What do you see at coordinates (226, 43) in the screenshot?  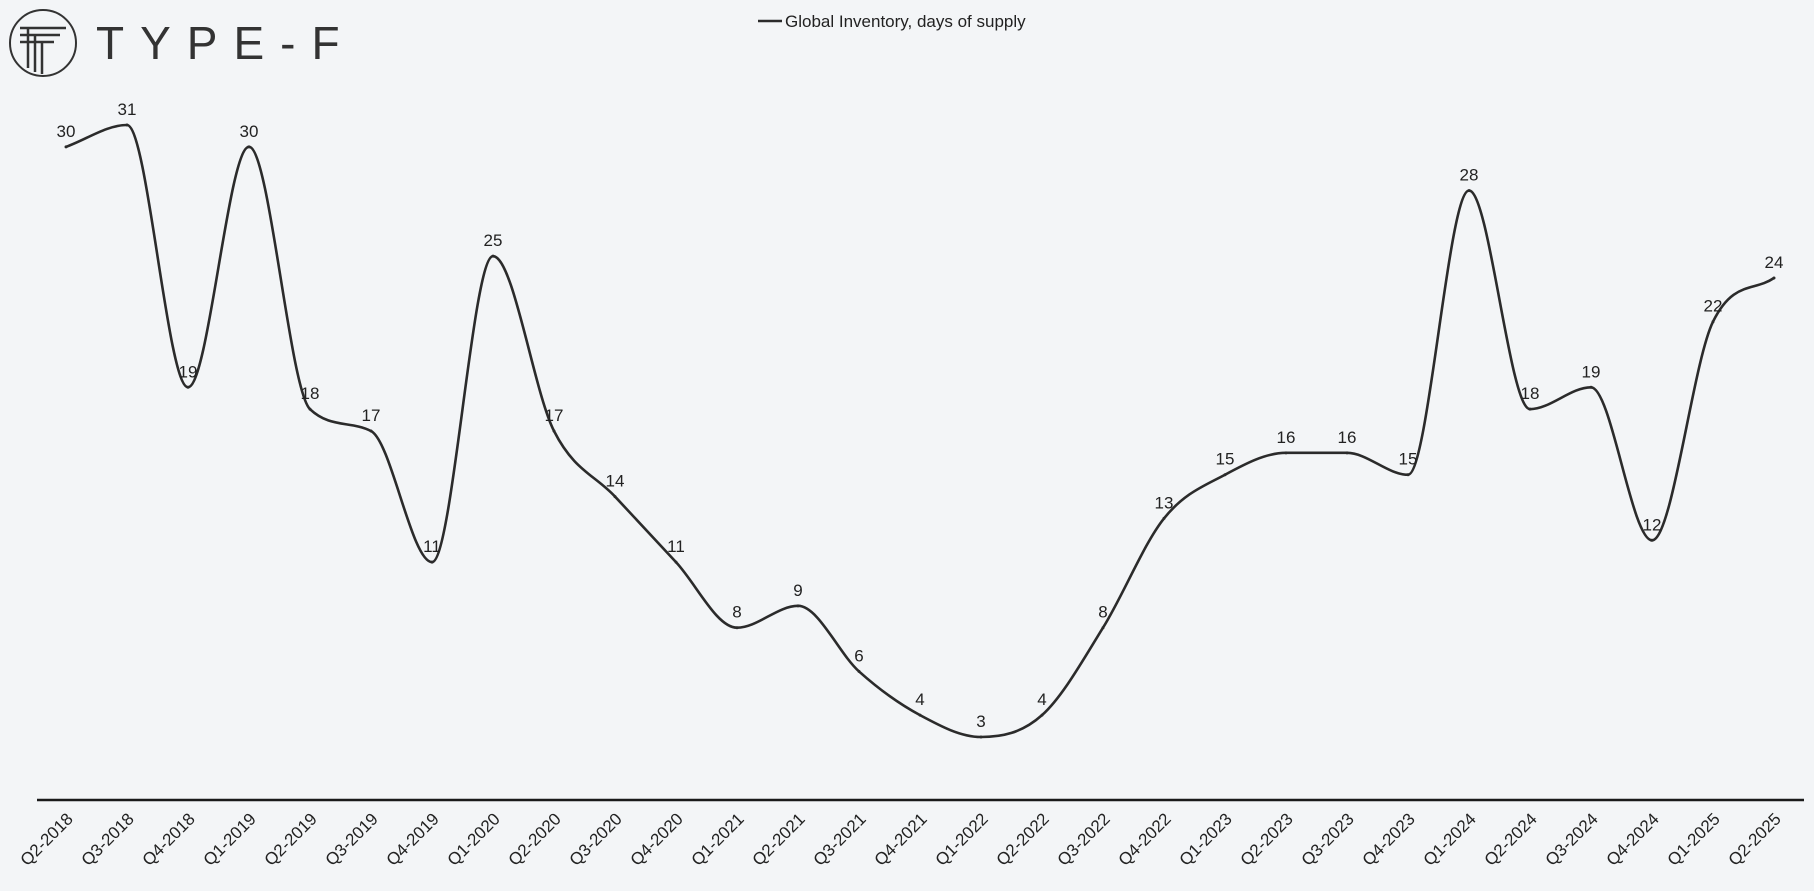 I see `brand-wordmark: TYPE-F` at bounding box center [226, 43].